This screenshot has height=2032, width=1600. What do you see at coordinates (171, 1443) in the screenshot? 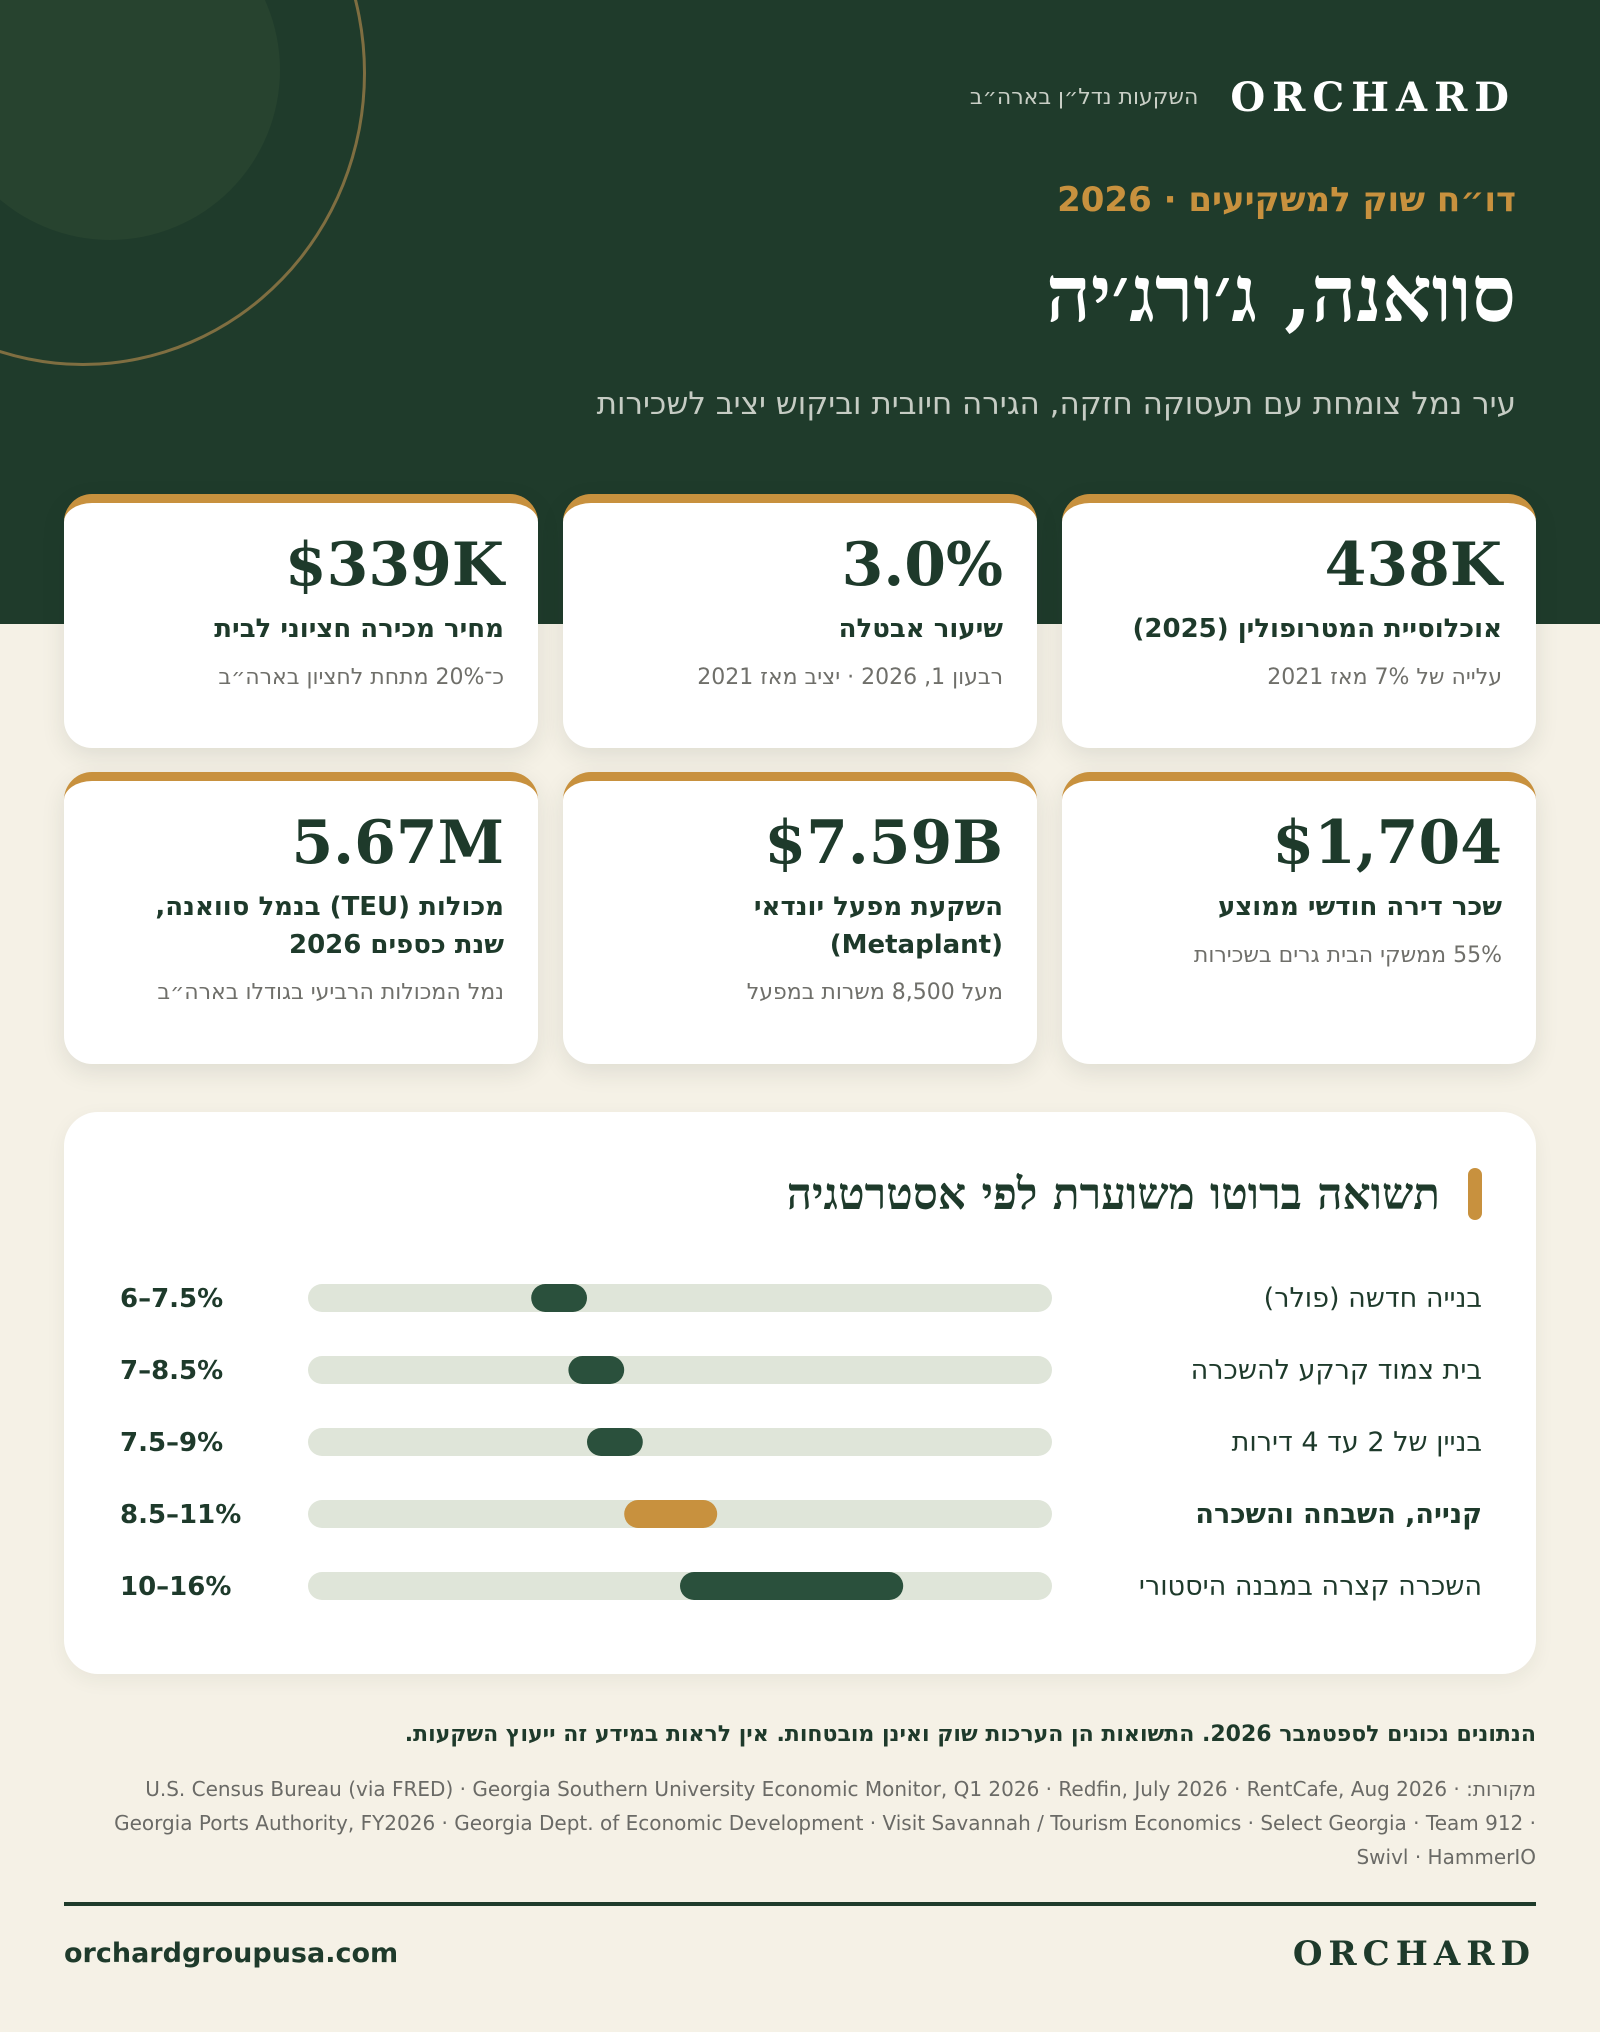
I see `bar-value-label: 7.5–9%` at bounding box center [171, 1443].